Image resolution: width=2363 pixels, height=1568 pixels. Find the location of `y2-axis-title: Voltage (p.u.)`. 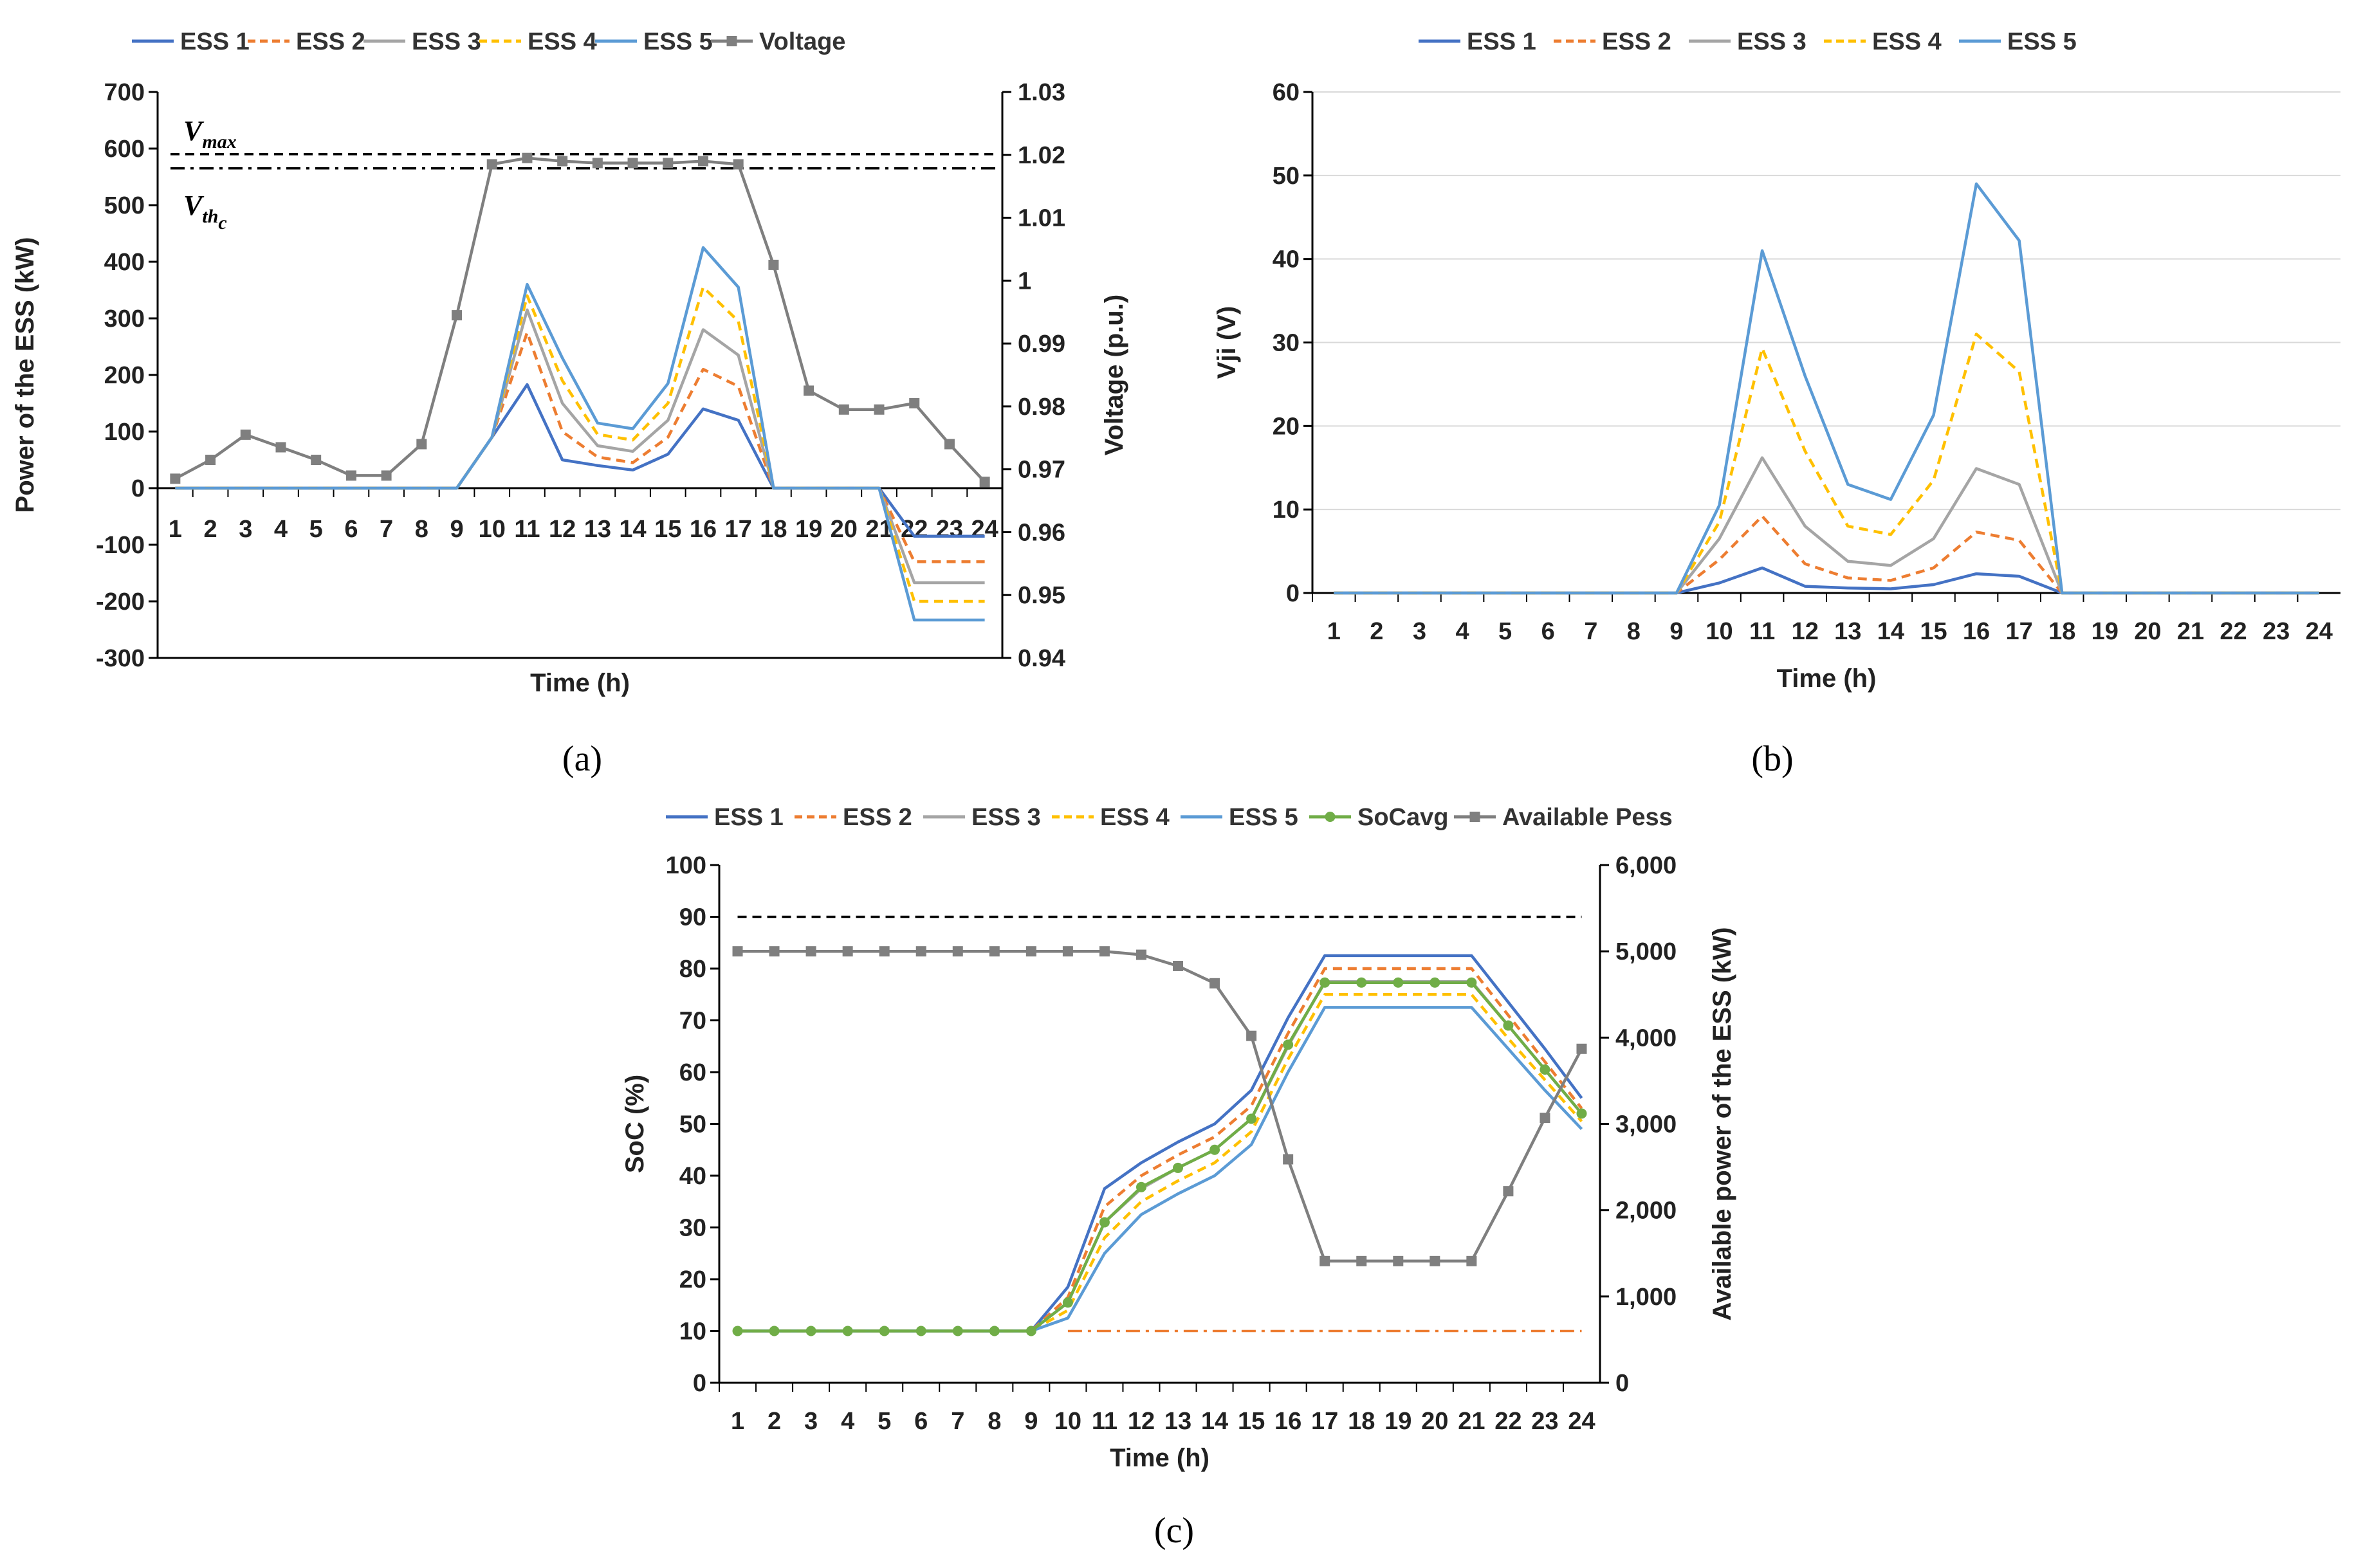

y2-axis-title: Voltage (p.u.) is located at coordinates (1114, 375).